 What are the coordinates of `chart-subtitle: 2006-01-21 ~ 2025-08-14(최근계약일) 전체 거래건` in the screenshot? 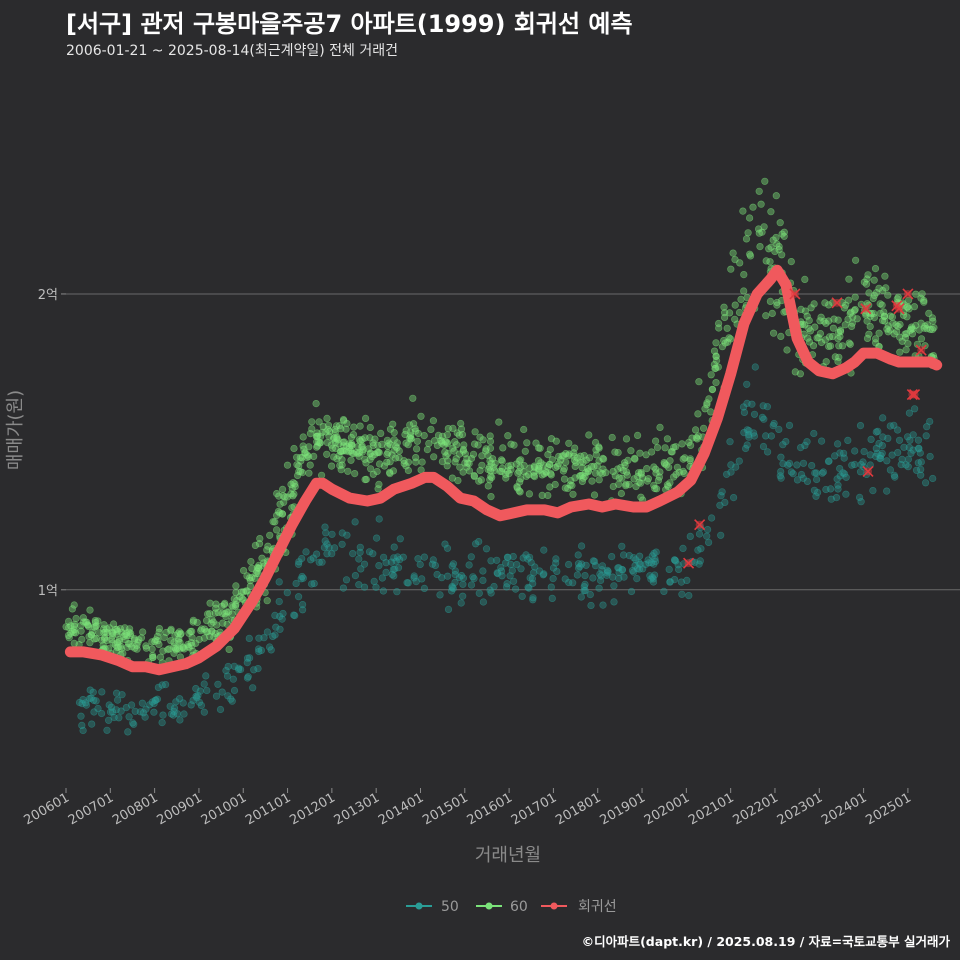 It's located at (232, 51).